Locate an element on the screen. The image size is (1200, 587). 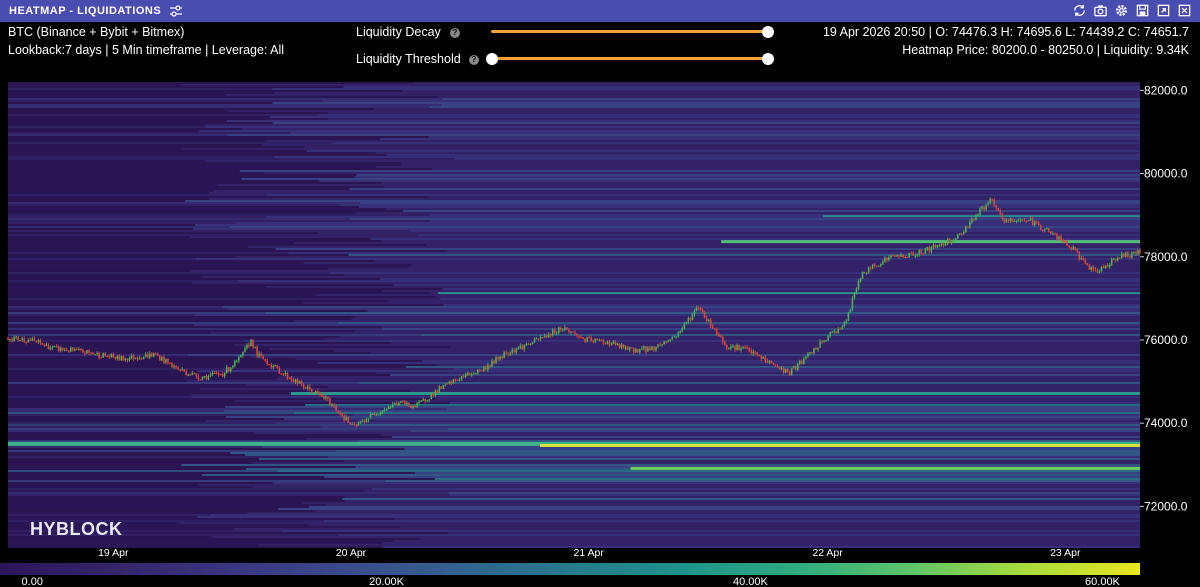
liquidity-scale-label-0: 0.00 is located at coordinates (32, 581).